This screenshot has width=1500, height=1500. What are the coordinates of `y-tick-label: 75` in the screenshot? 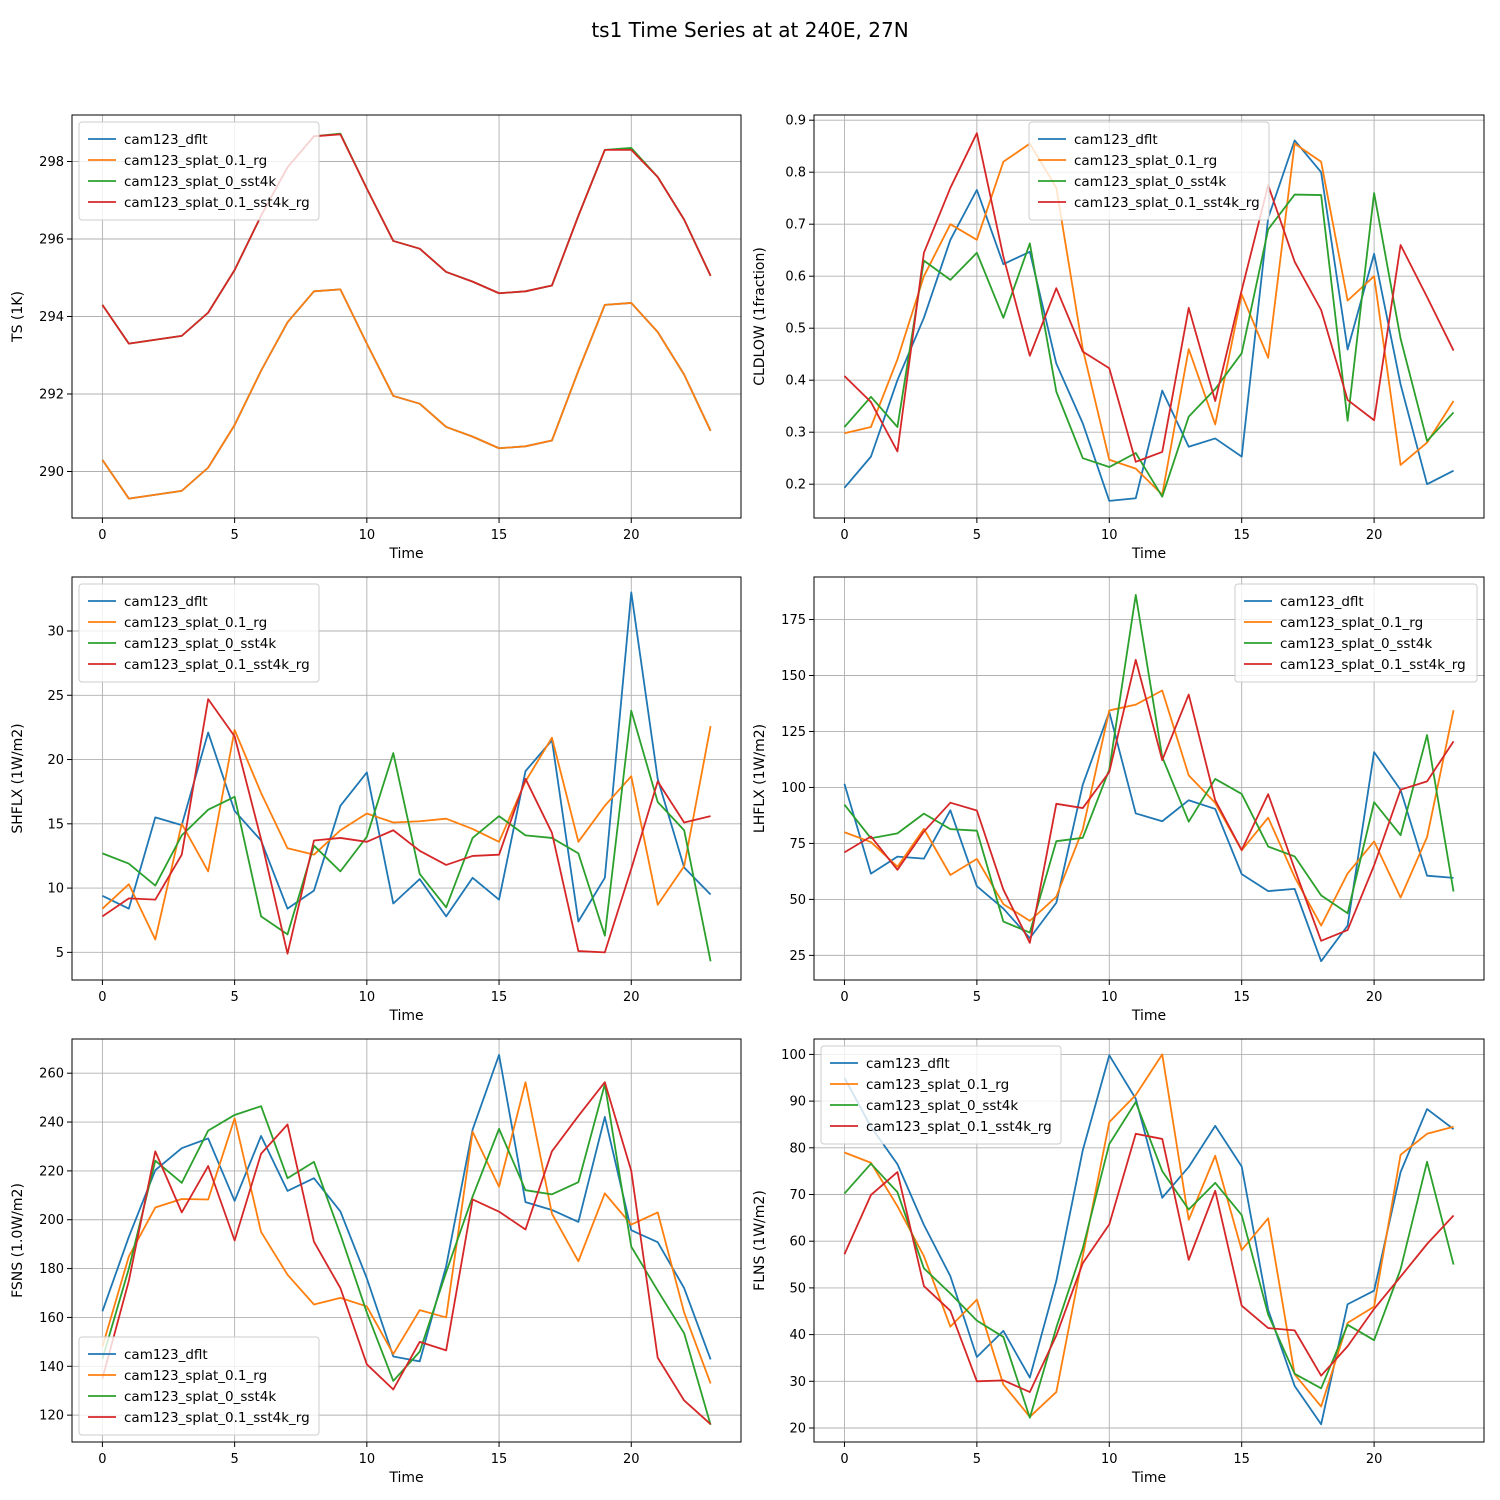 It's located at (797, 844).